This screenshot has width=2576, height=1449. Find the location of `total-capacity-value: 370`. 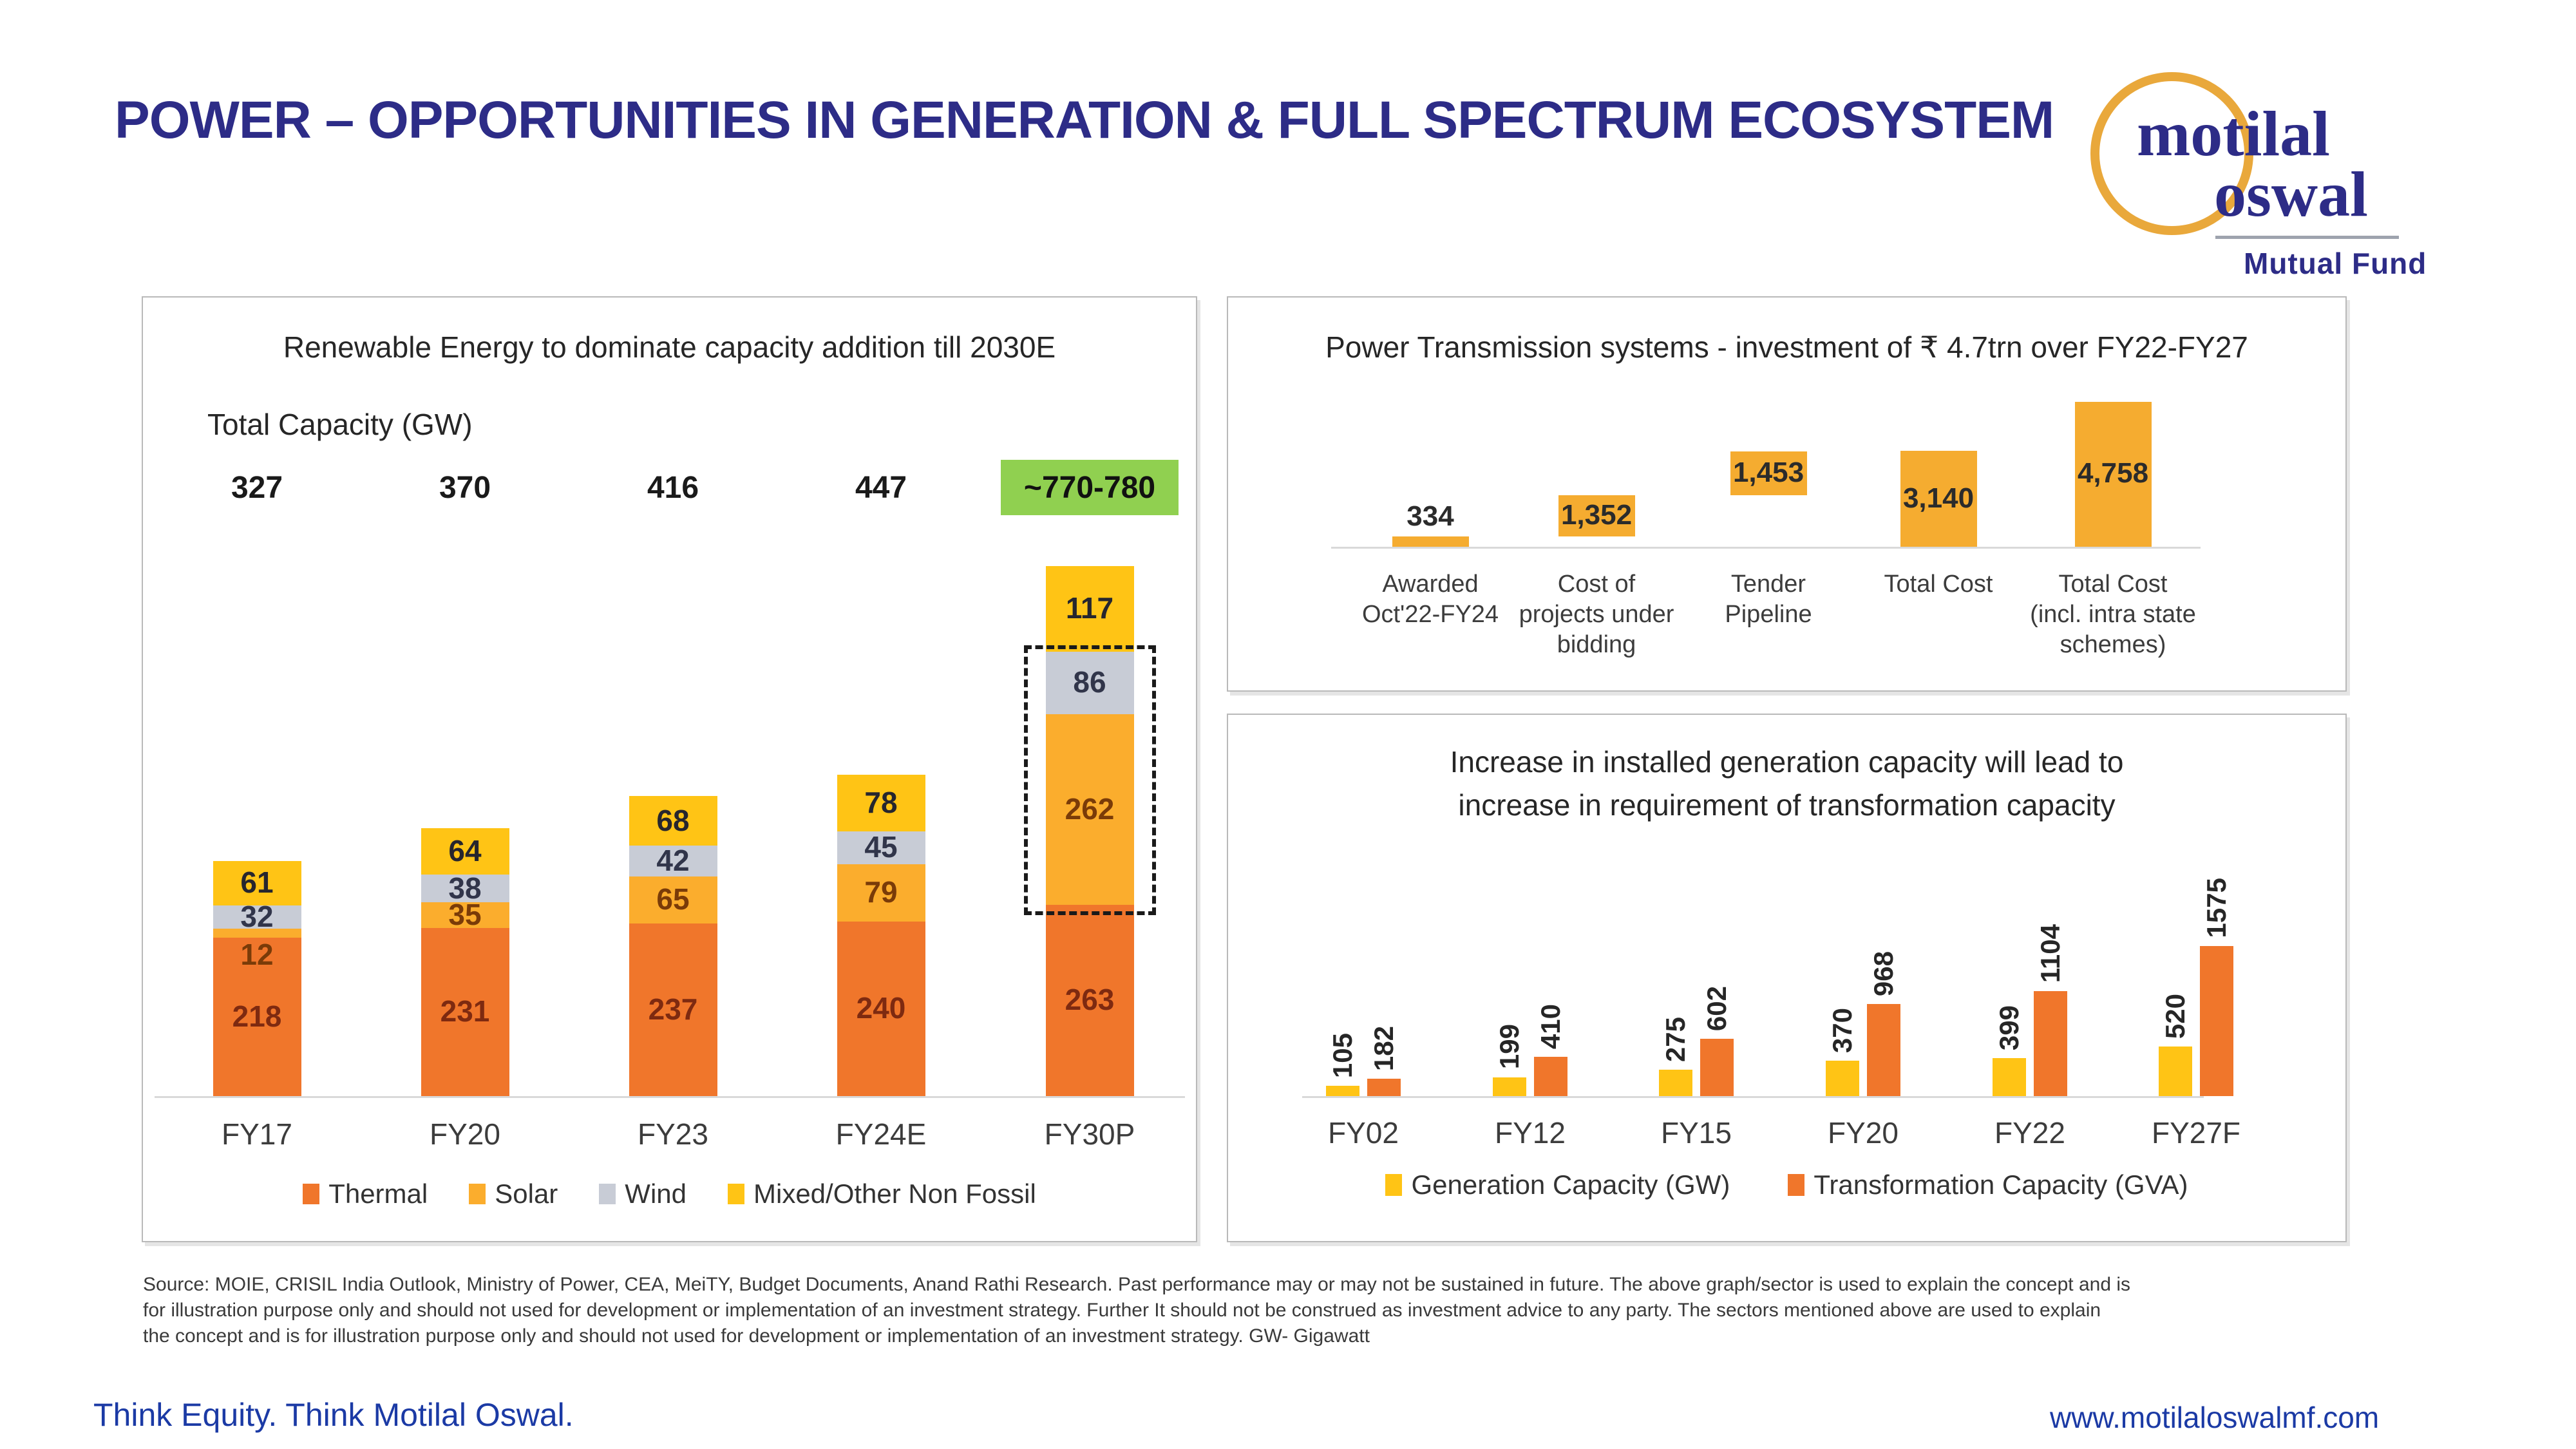

total-capacity-value: 370 is located at coordinates (465, 488).